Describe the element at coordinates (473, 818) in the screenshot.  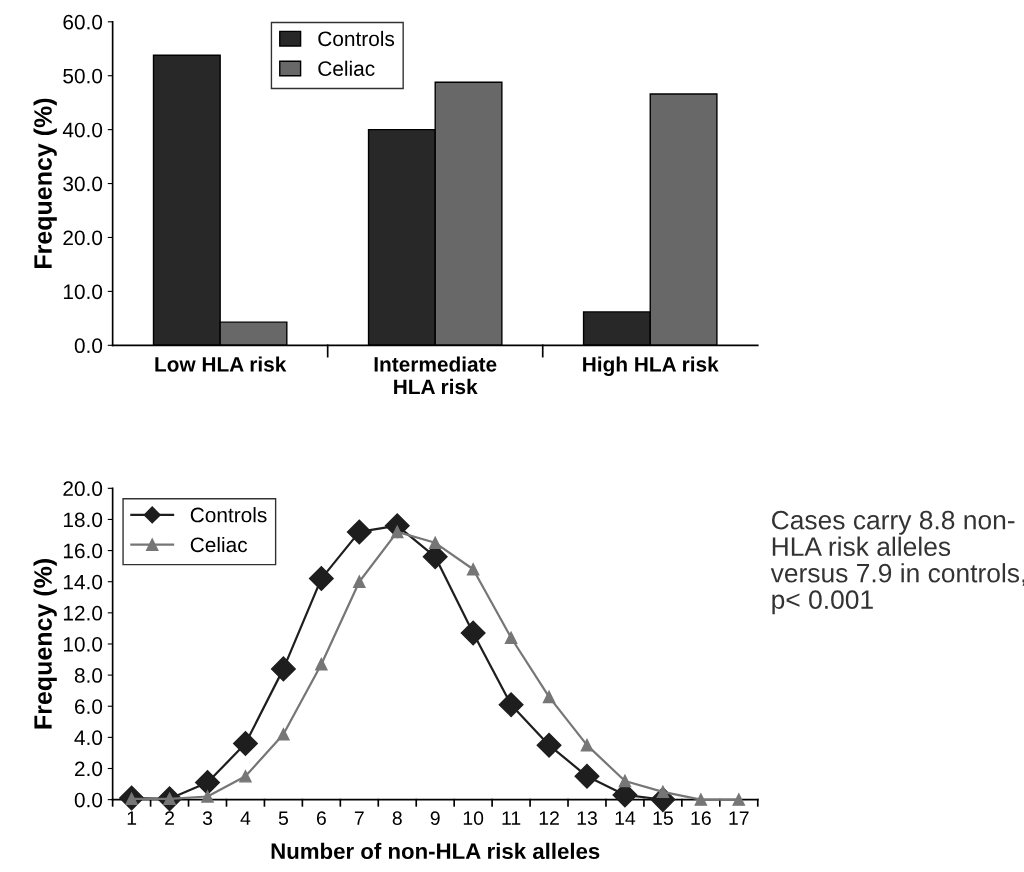
I see `x-tick-label: 10` at that location.